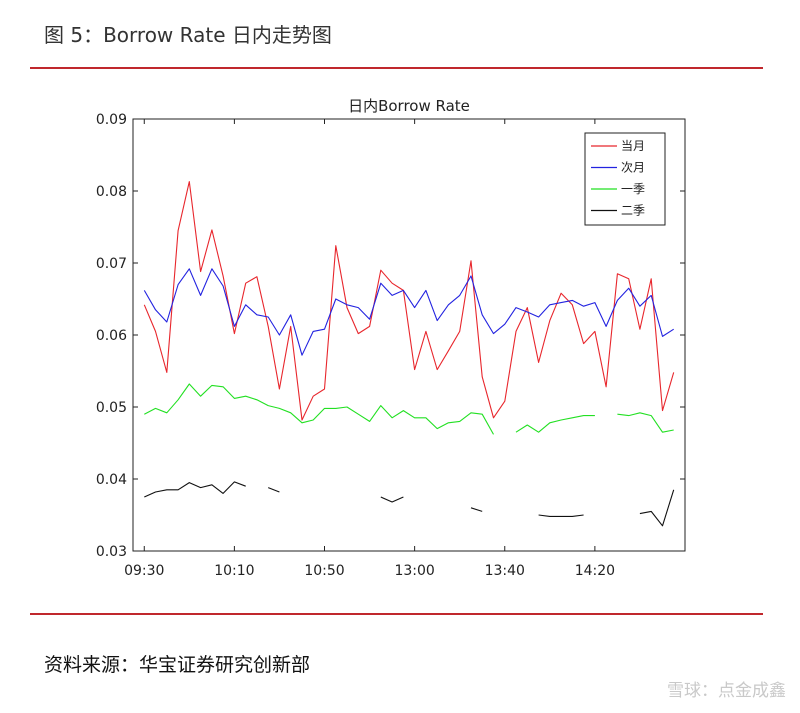  I want to click on source-note: 资料来源：华宝证券研究创新部, so click(177, 665).